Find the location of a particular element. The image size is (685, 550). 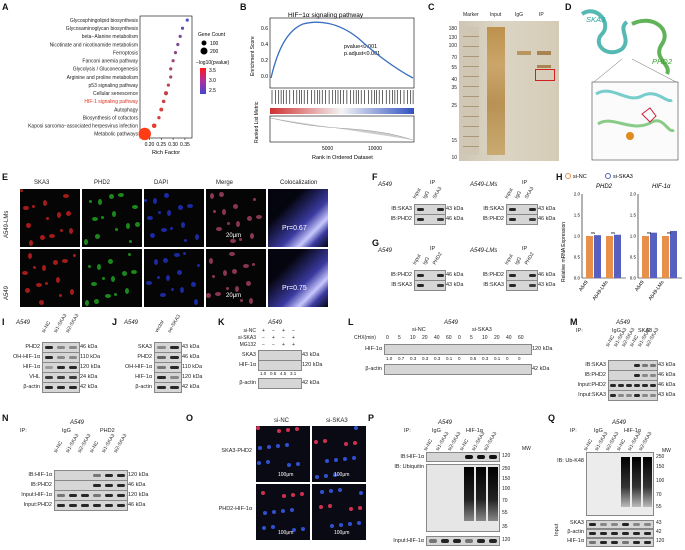

y-tick-label: 1.5 is located at coordinates (577, 215).